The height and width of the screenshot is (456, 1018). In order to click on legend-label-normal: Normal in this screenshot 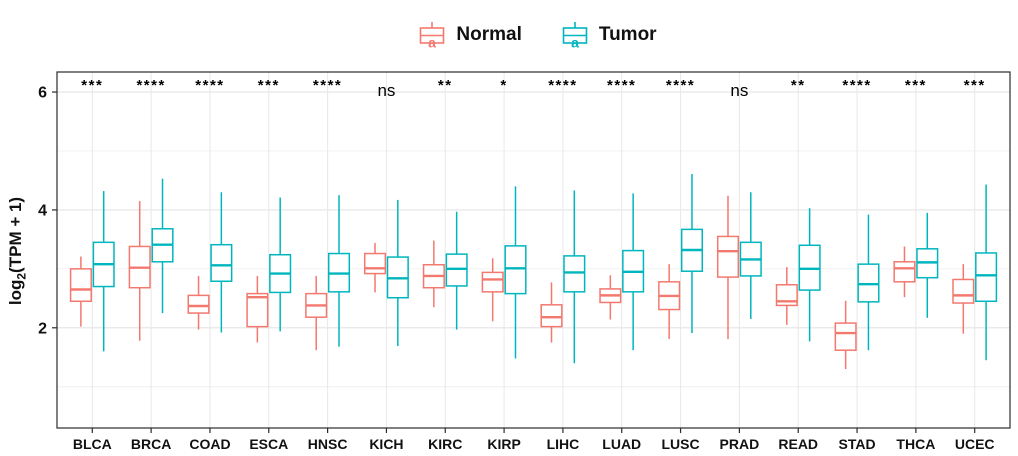, I will do `click(489, 34)`.